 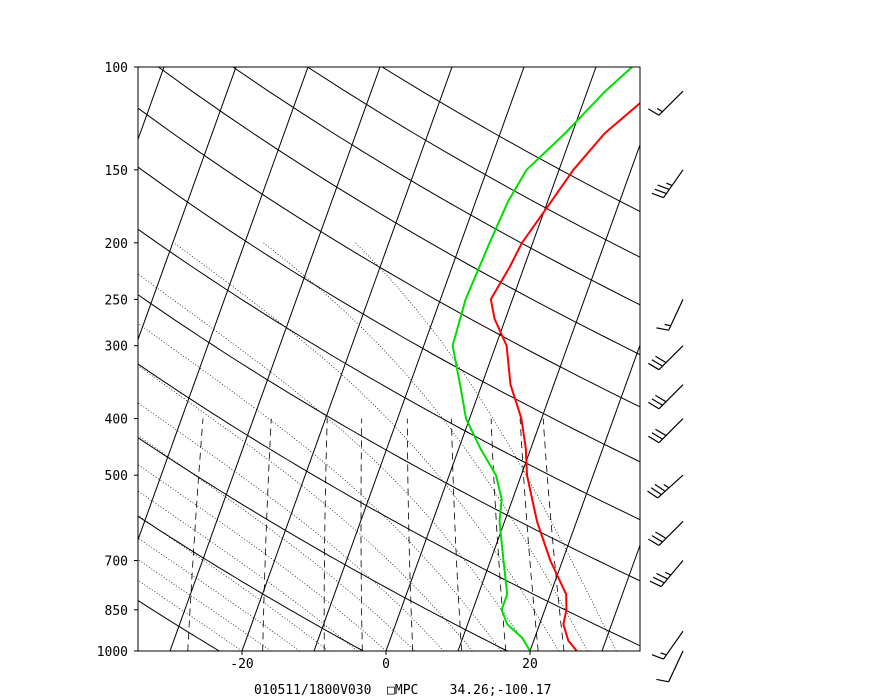 What do you see at coordinates (116, 68) in the screenshot?
I see `pressure-tick-label: 100` at bounding box center [116, 68].